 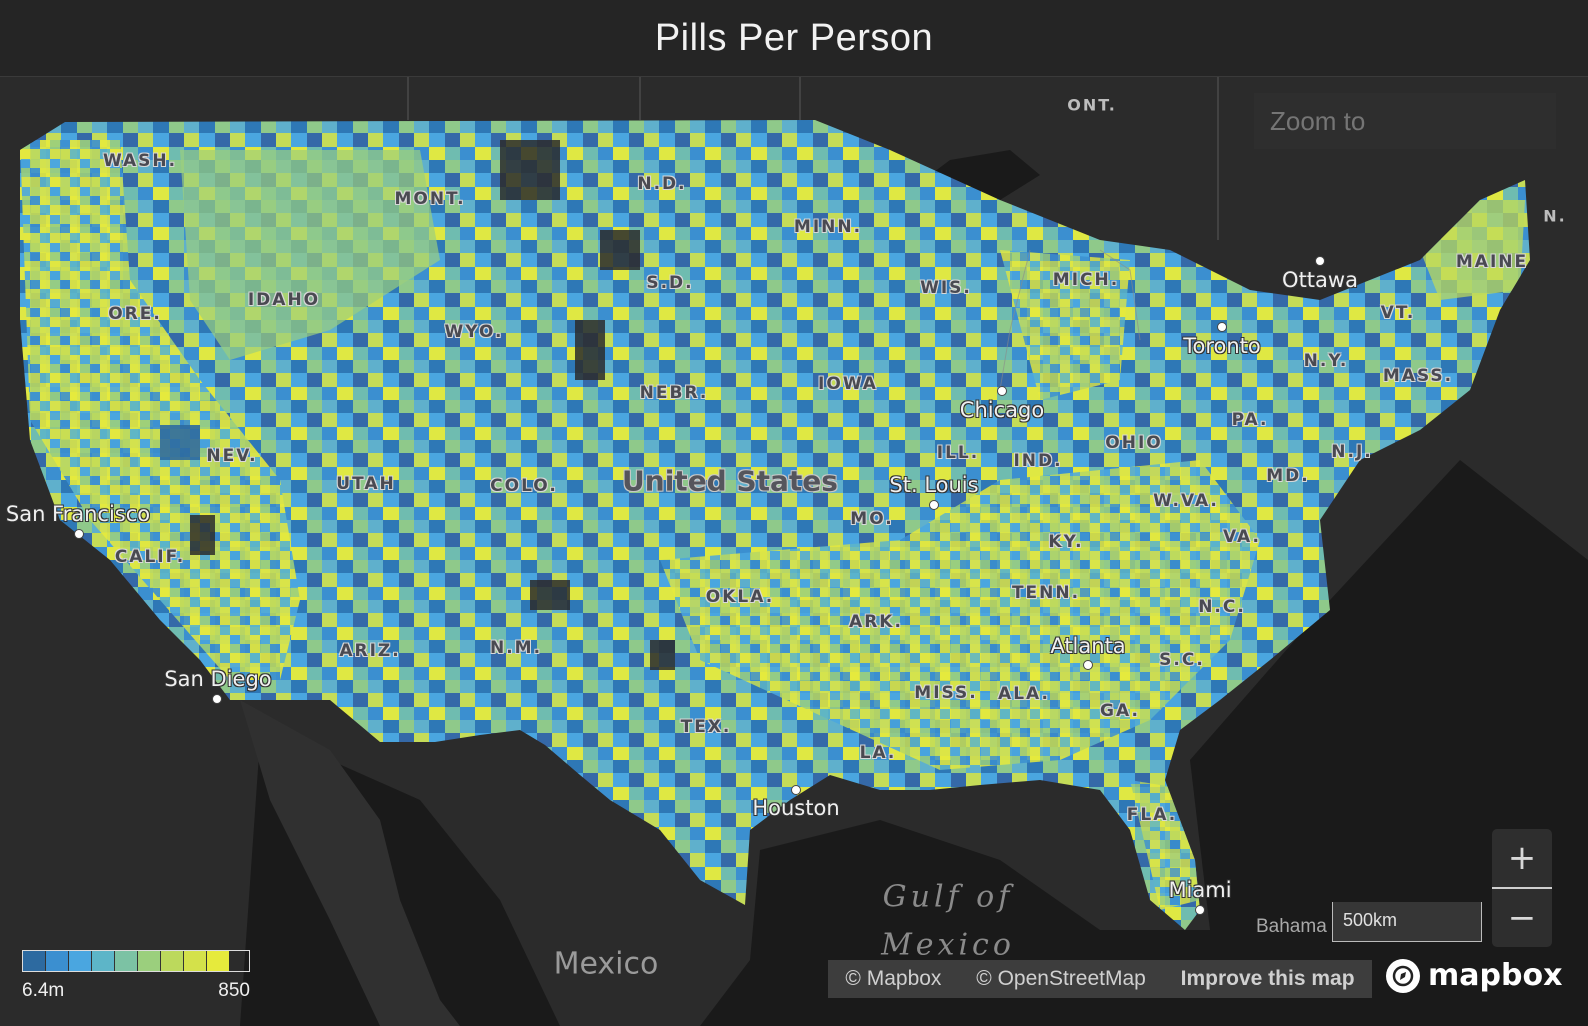 I want to click on state-label-ny: N.Y., so click(x=1326, y=361).